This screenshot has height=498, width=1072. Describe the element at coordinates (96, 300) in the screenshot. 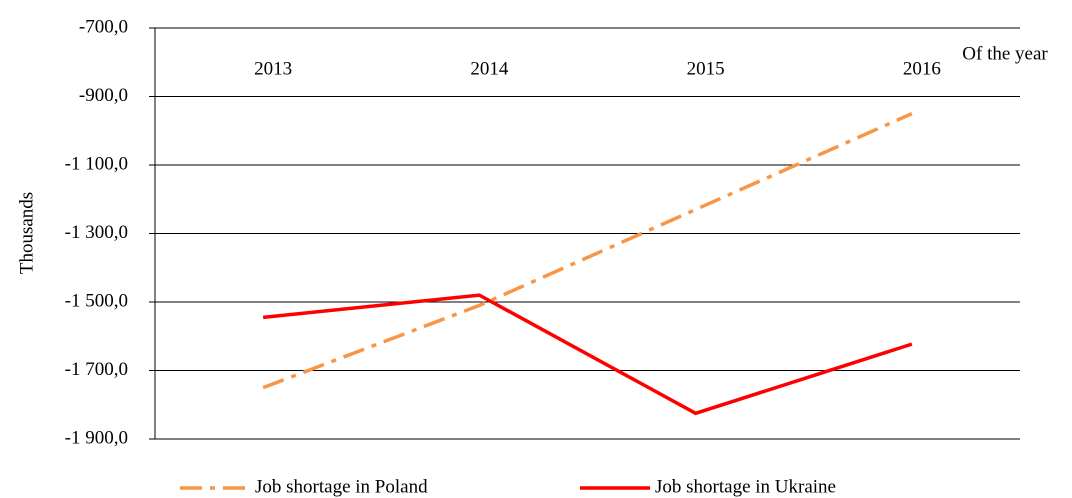

I see `y-tick-label: -1 500,0` at that location.